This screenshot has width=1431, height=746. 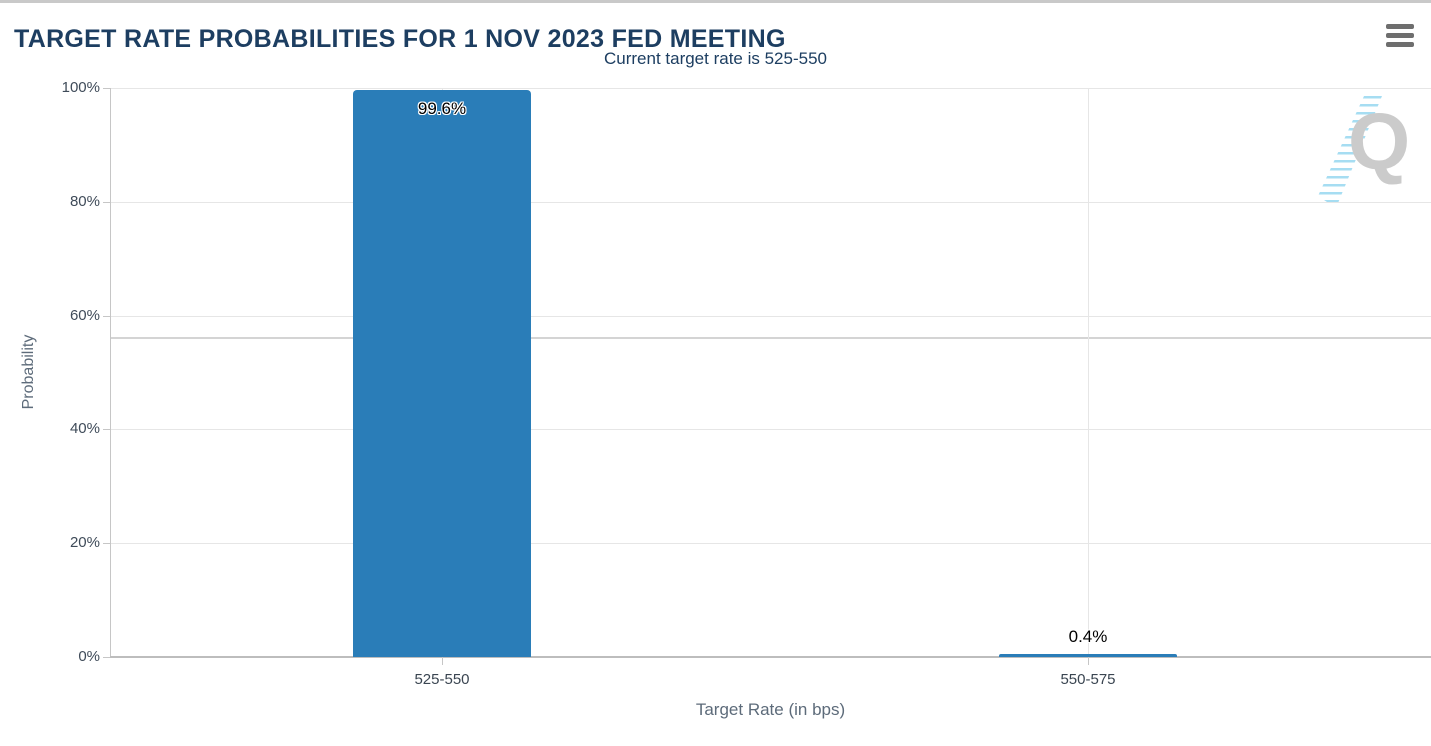 What do you see at coordinates (1088, 372) in the screenshot?
I see `gridline-vertical` at bounding box center [1088, 372].